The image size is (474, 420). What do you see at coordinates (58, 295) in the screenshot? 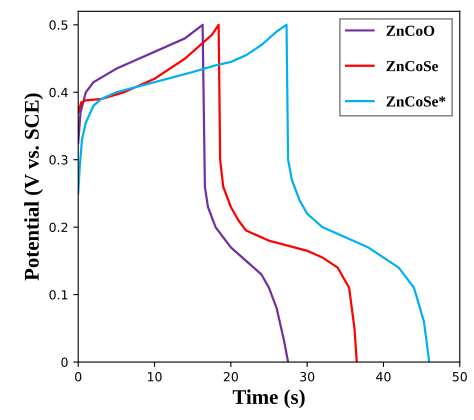
I see `y-tick-label: 0.1` at bounding box center [58, 295].